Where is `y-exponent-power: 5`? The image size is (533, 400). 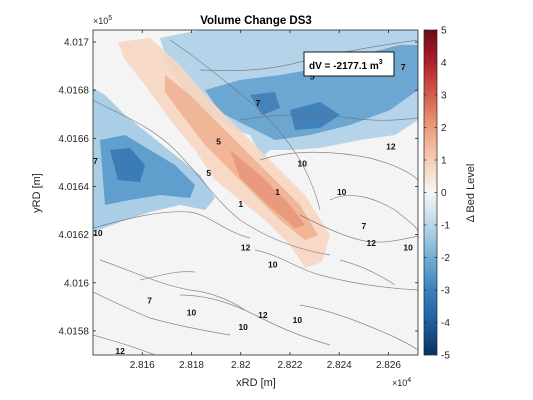
y-exponent-power: 5 is located at coordinates (110, 18).